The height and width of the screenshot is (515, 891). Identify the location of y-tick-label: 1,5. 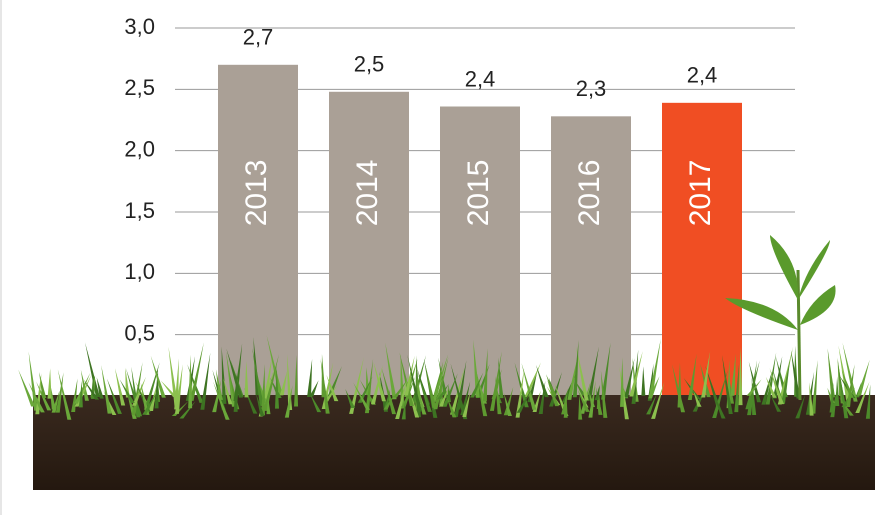
(139, 210).